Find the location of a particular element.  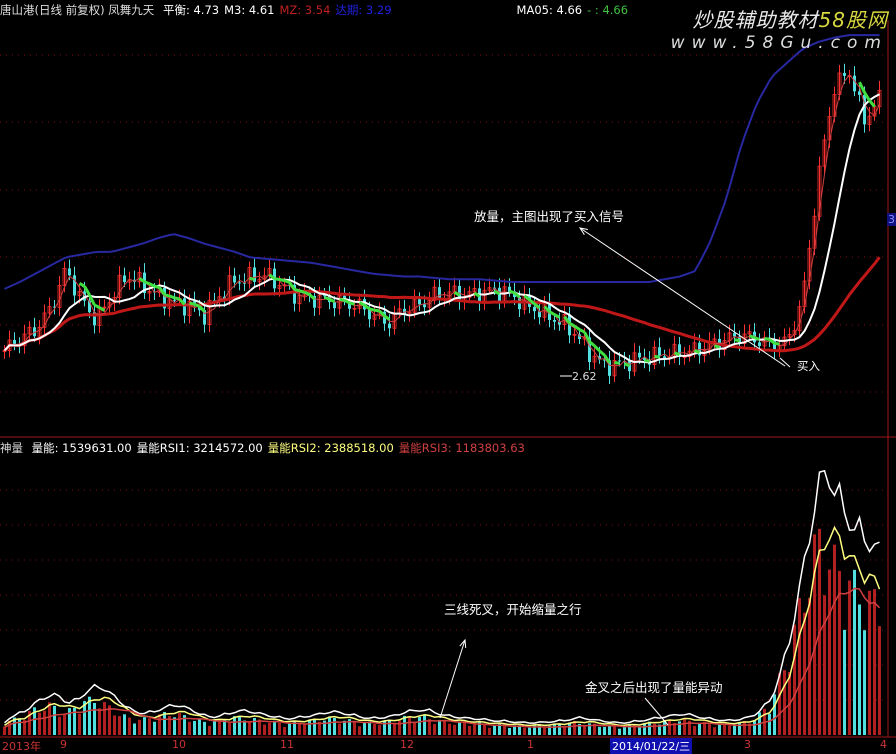

annotation-low: 2.62 is located at coordinates (584, 376).